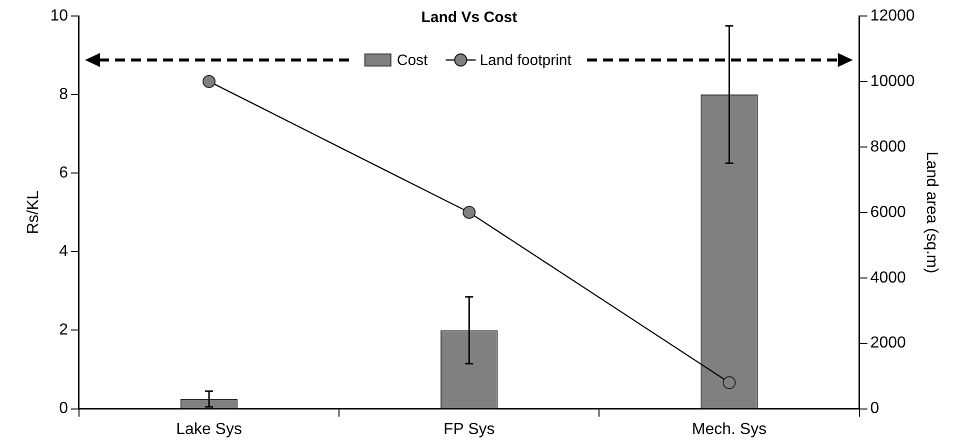  I want to click on y2-tick-label: 6000, so click(888, 212).